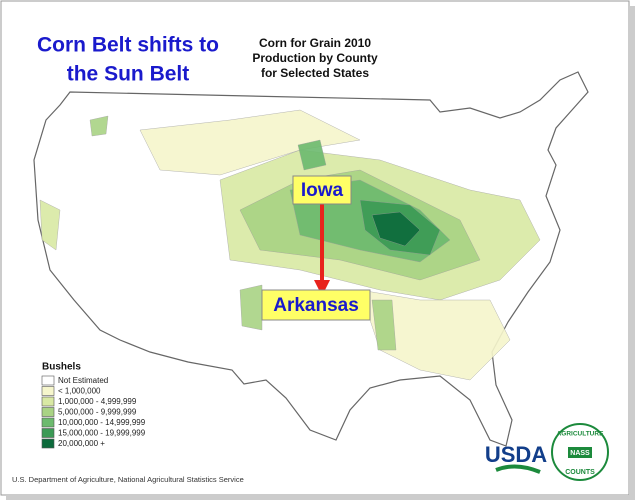 This screenshot has width=638, height=503. I want to click on ring-text: COUNTS, so click(580, 472).